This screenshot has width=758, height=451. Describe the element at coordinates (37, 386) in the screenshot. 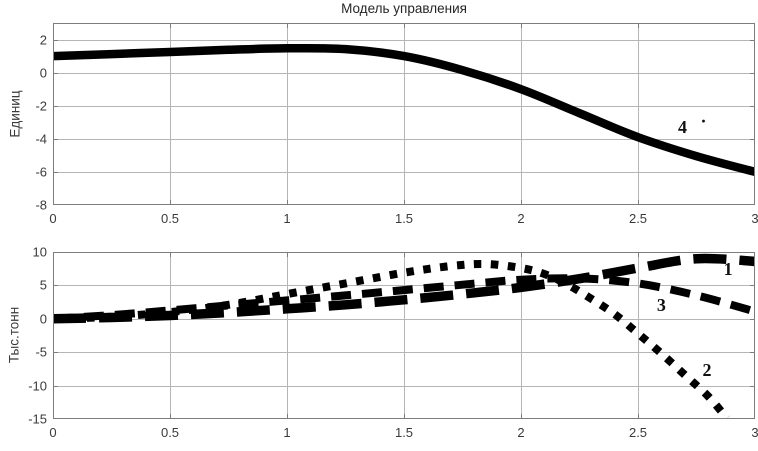

I see `y-tick-label: -10` at that location.